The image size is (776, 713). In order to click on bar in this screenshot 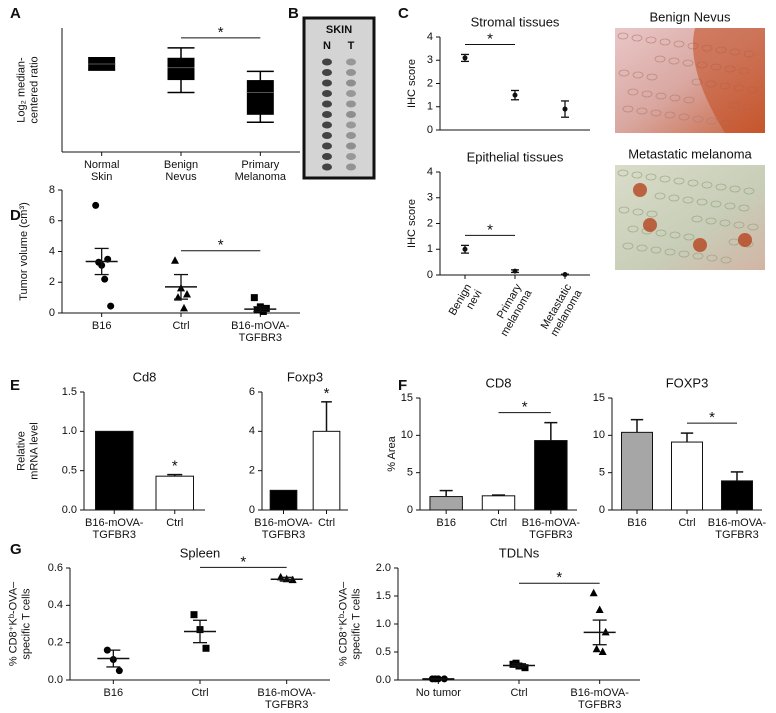, I will do `click(175, 493)`.